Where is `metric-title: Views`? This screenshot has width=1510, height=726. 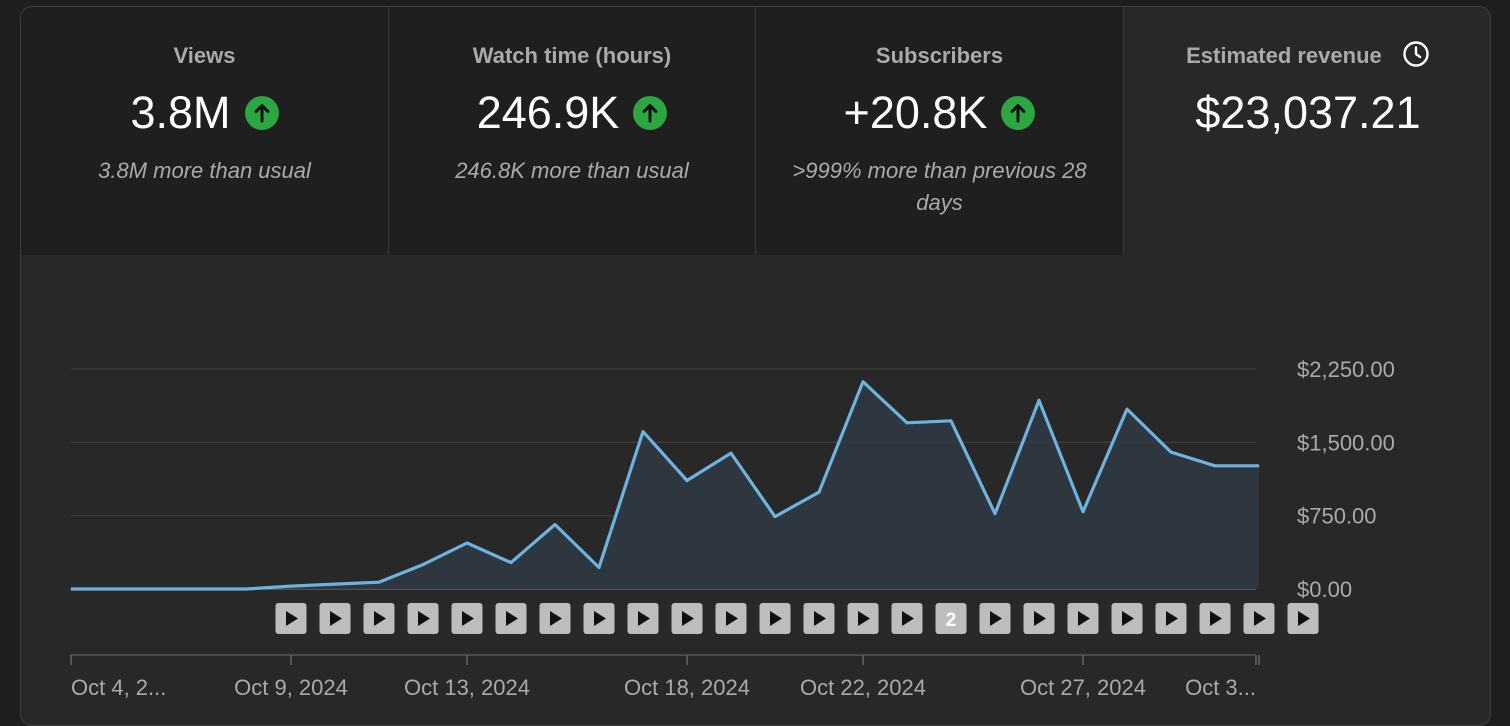
metric-title: Views is located at coordinates (204, 55).